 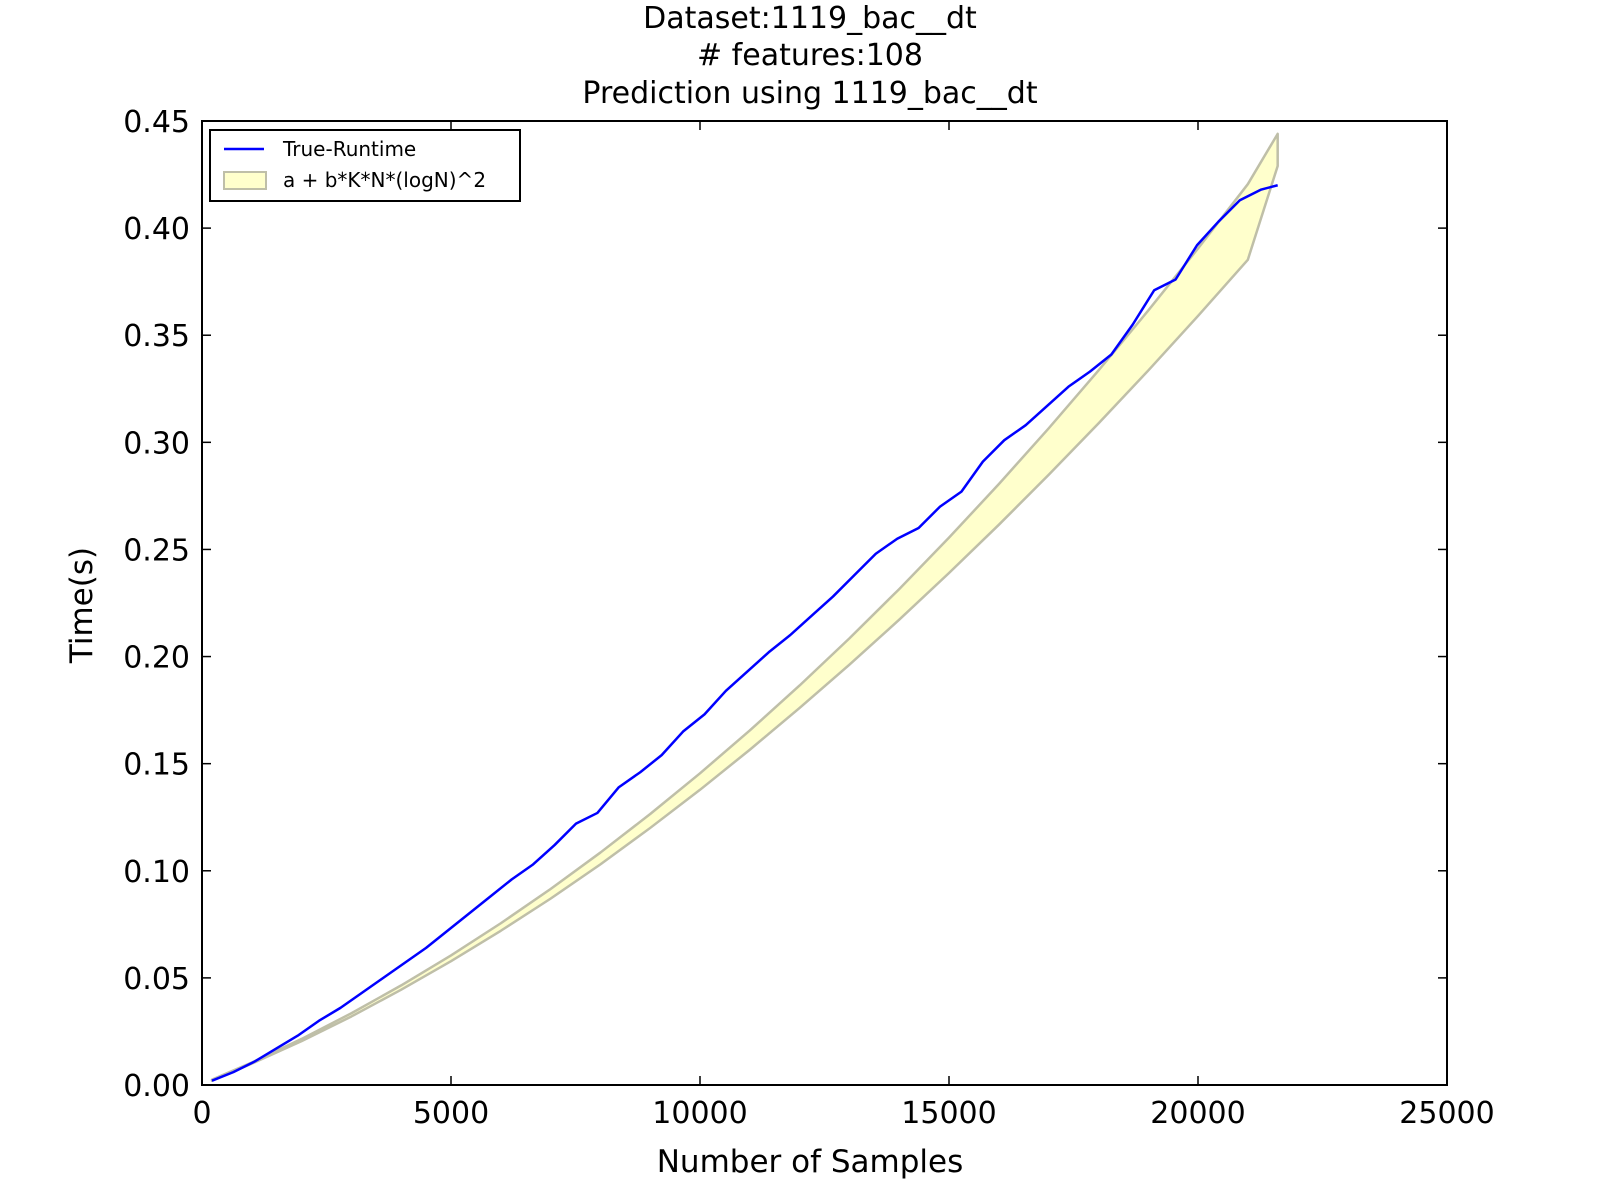 What do you see at coordinates (156, 872) in the screenshot?
I see `y-tick-label: 0.10` at bounding box center [156, 872].